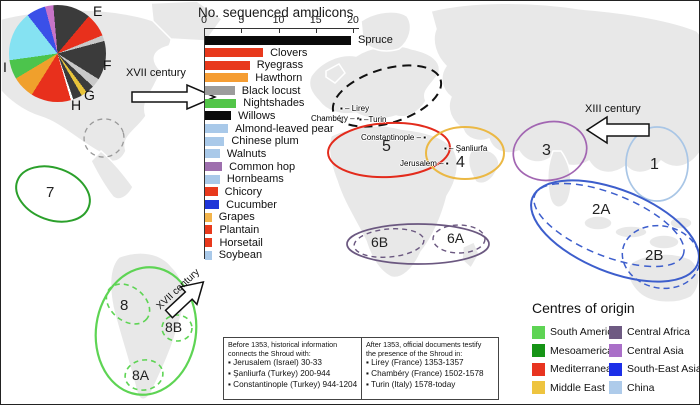  I want to click on barchart-y-axis, so click(204, 143).